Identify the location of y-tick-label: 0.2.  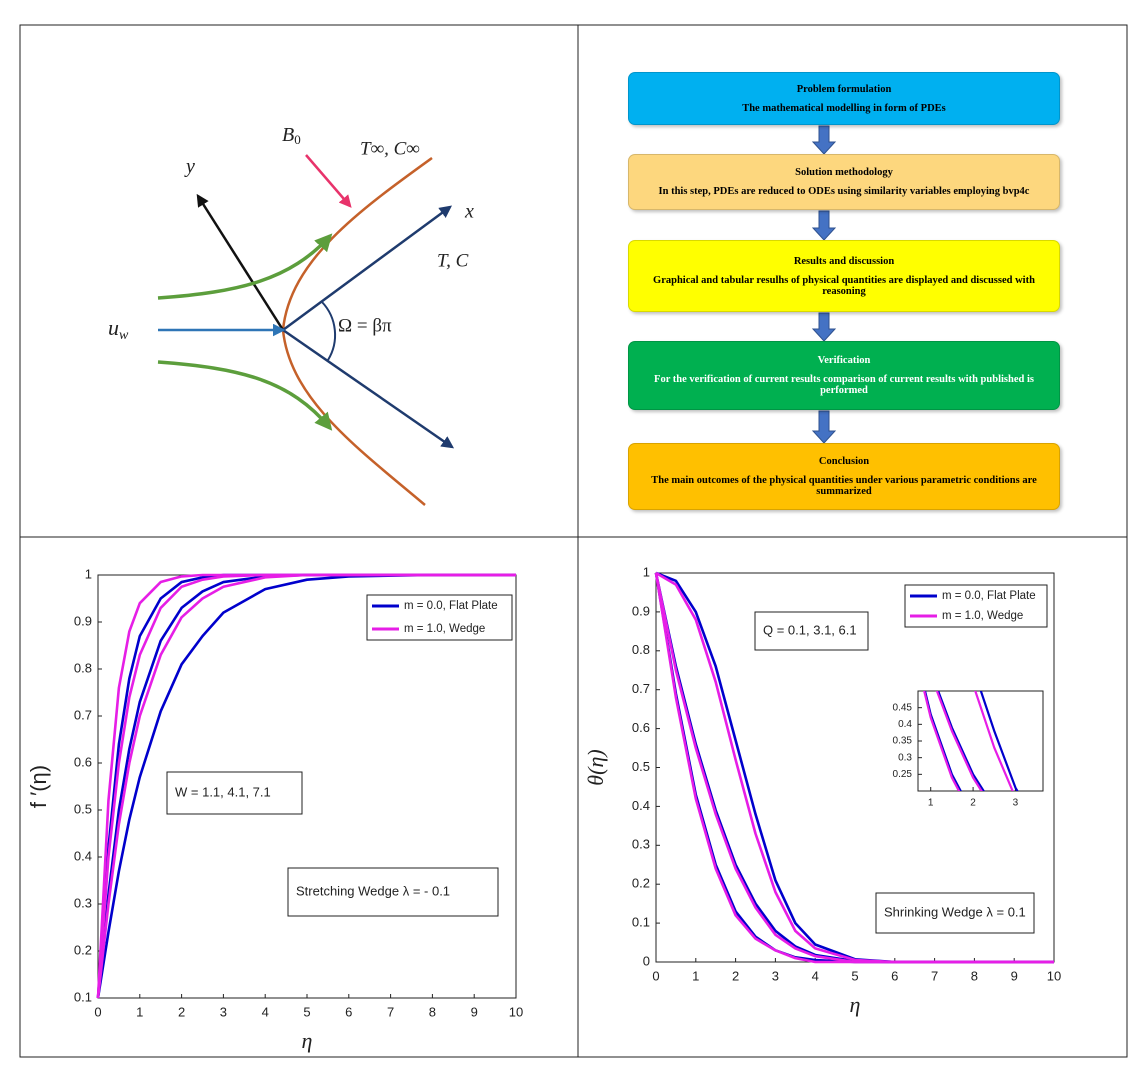
(83, 949).